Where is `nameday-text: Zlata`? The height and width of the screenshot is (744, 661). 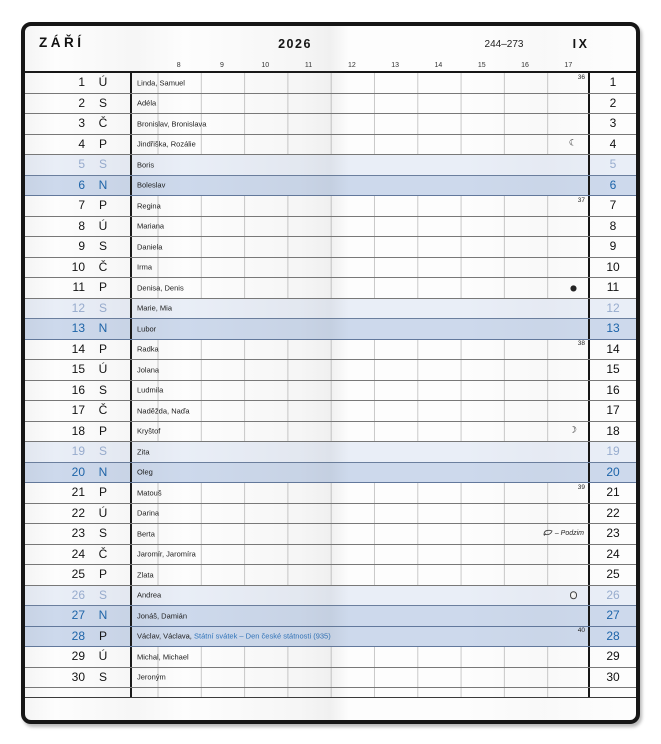
nameday-text: Zlata is located at coordinates (145, 574).